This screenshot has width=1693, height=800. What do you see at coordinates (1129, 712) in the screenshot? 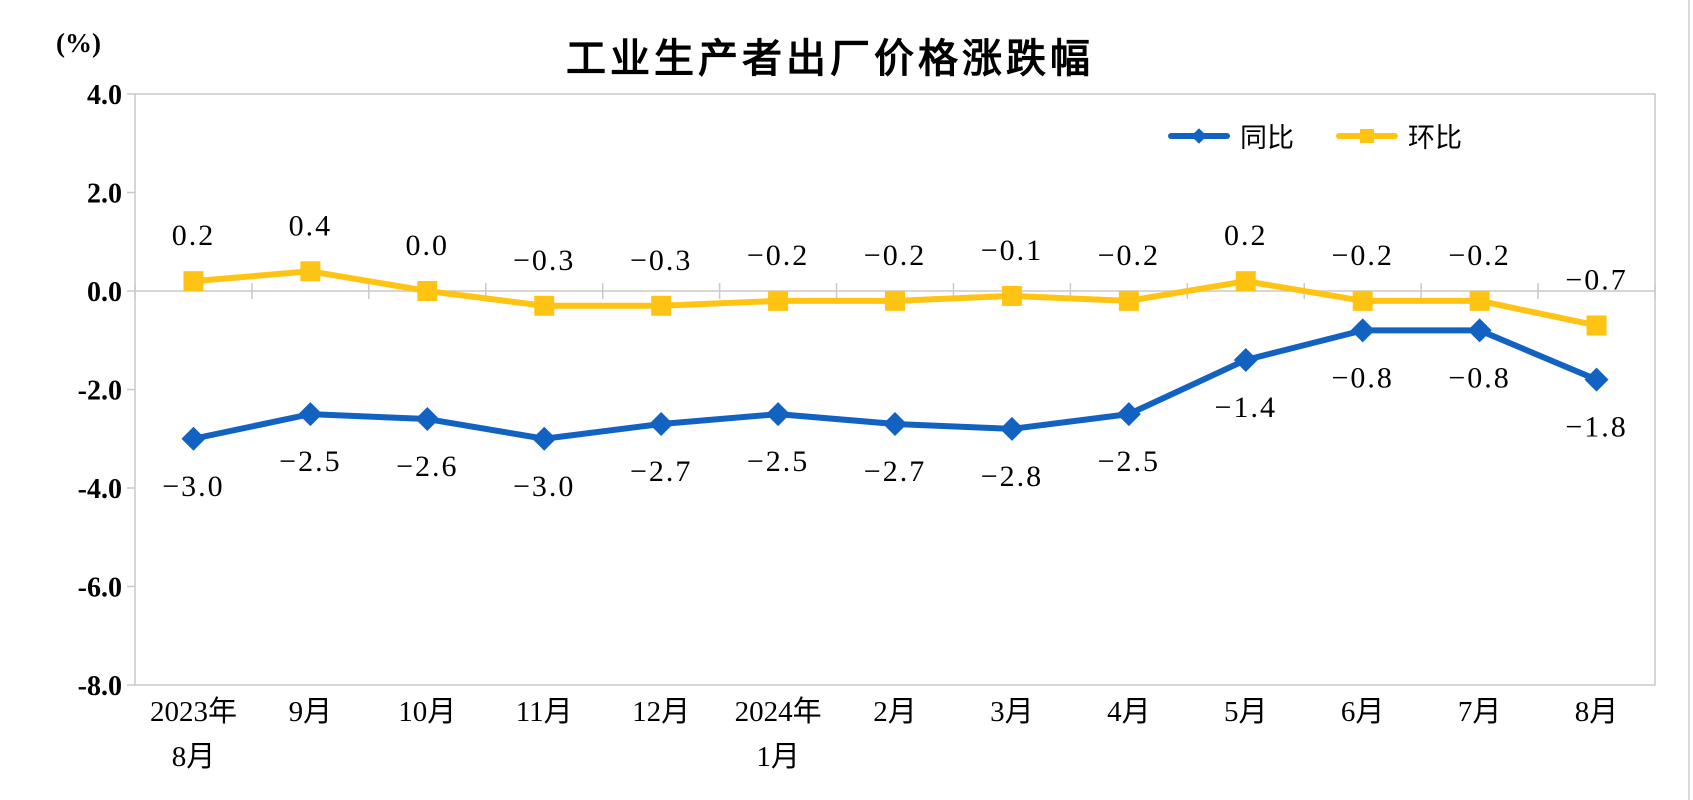
I see `x-category-label: 4月` at bounding box center [1129, 712].